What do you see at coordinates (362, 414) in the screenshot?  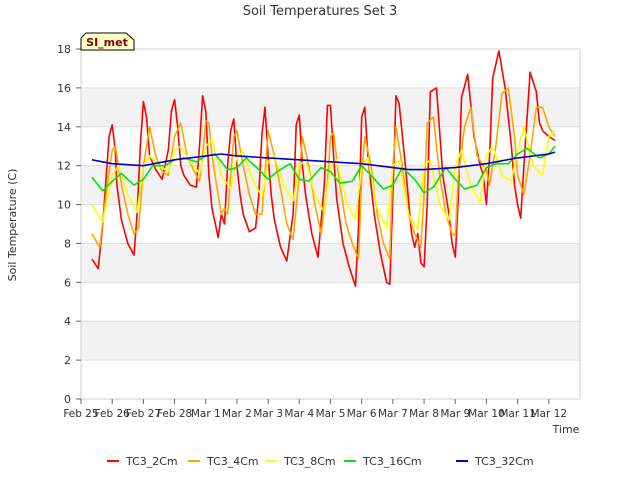 I see `x-tick-label: Mar 6` at bounding box center [362, 414].